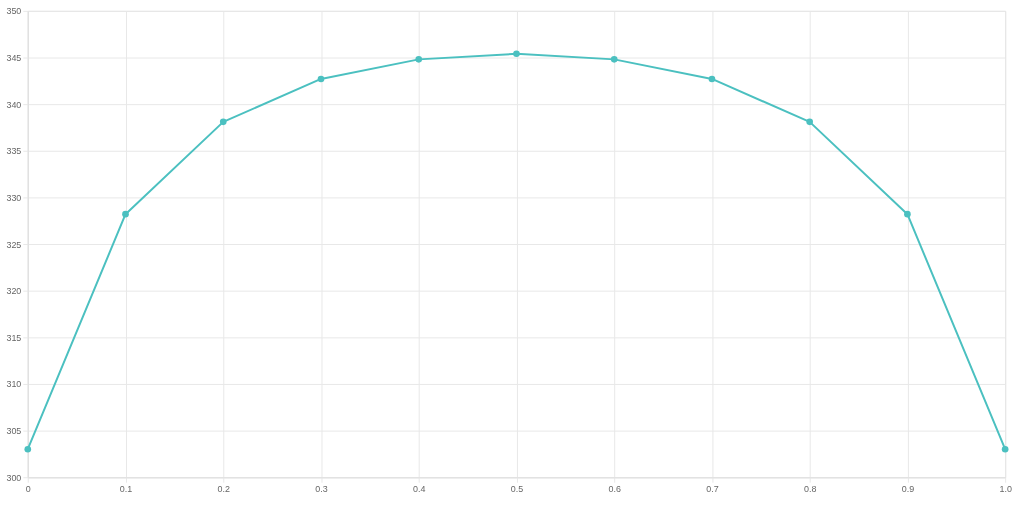  What do you see at coordinates (14, 477) in the screenshot?
I see `y-tick-label: 300` at bounding box center [14, 477].